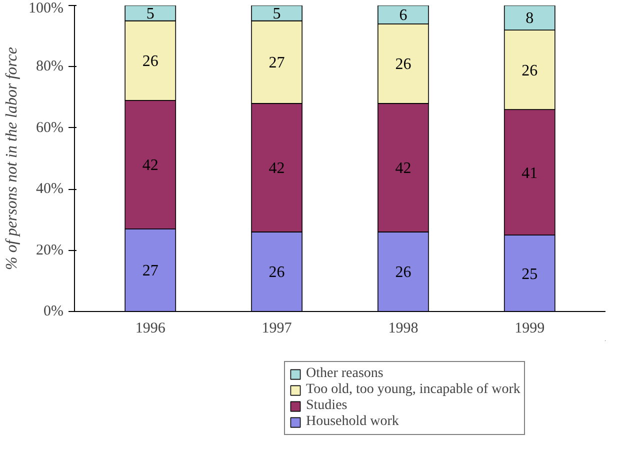 The image size is (619, 464). Describe the element at coordinates (403, 328) in the screenshot. I see `x-tick-label: 1998` at that location.